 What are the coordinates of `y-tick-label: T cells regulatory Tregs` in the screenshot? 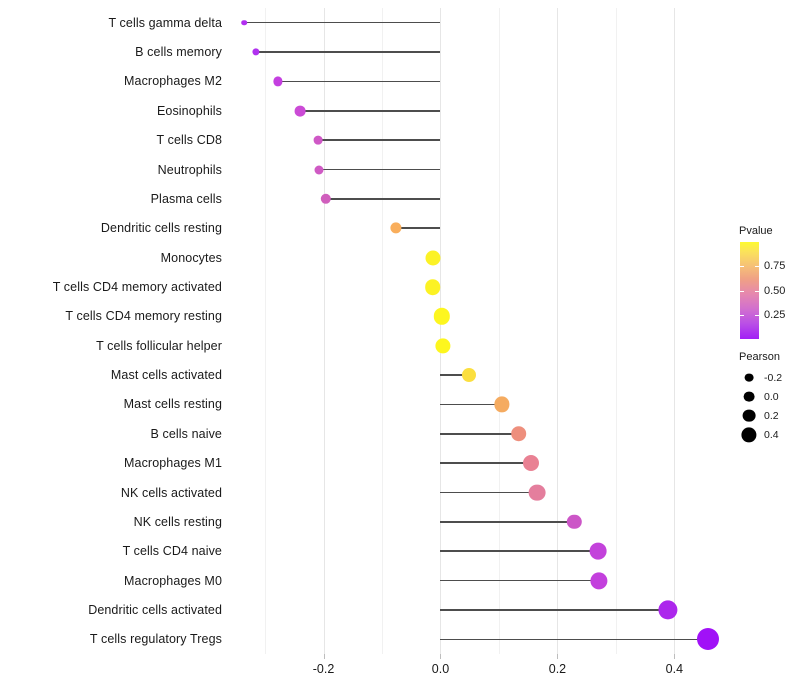 It's located at (155, 639).